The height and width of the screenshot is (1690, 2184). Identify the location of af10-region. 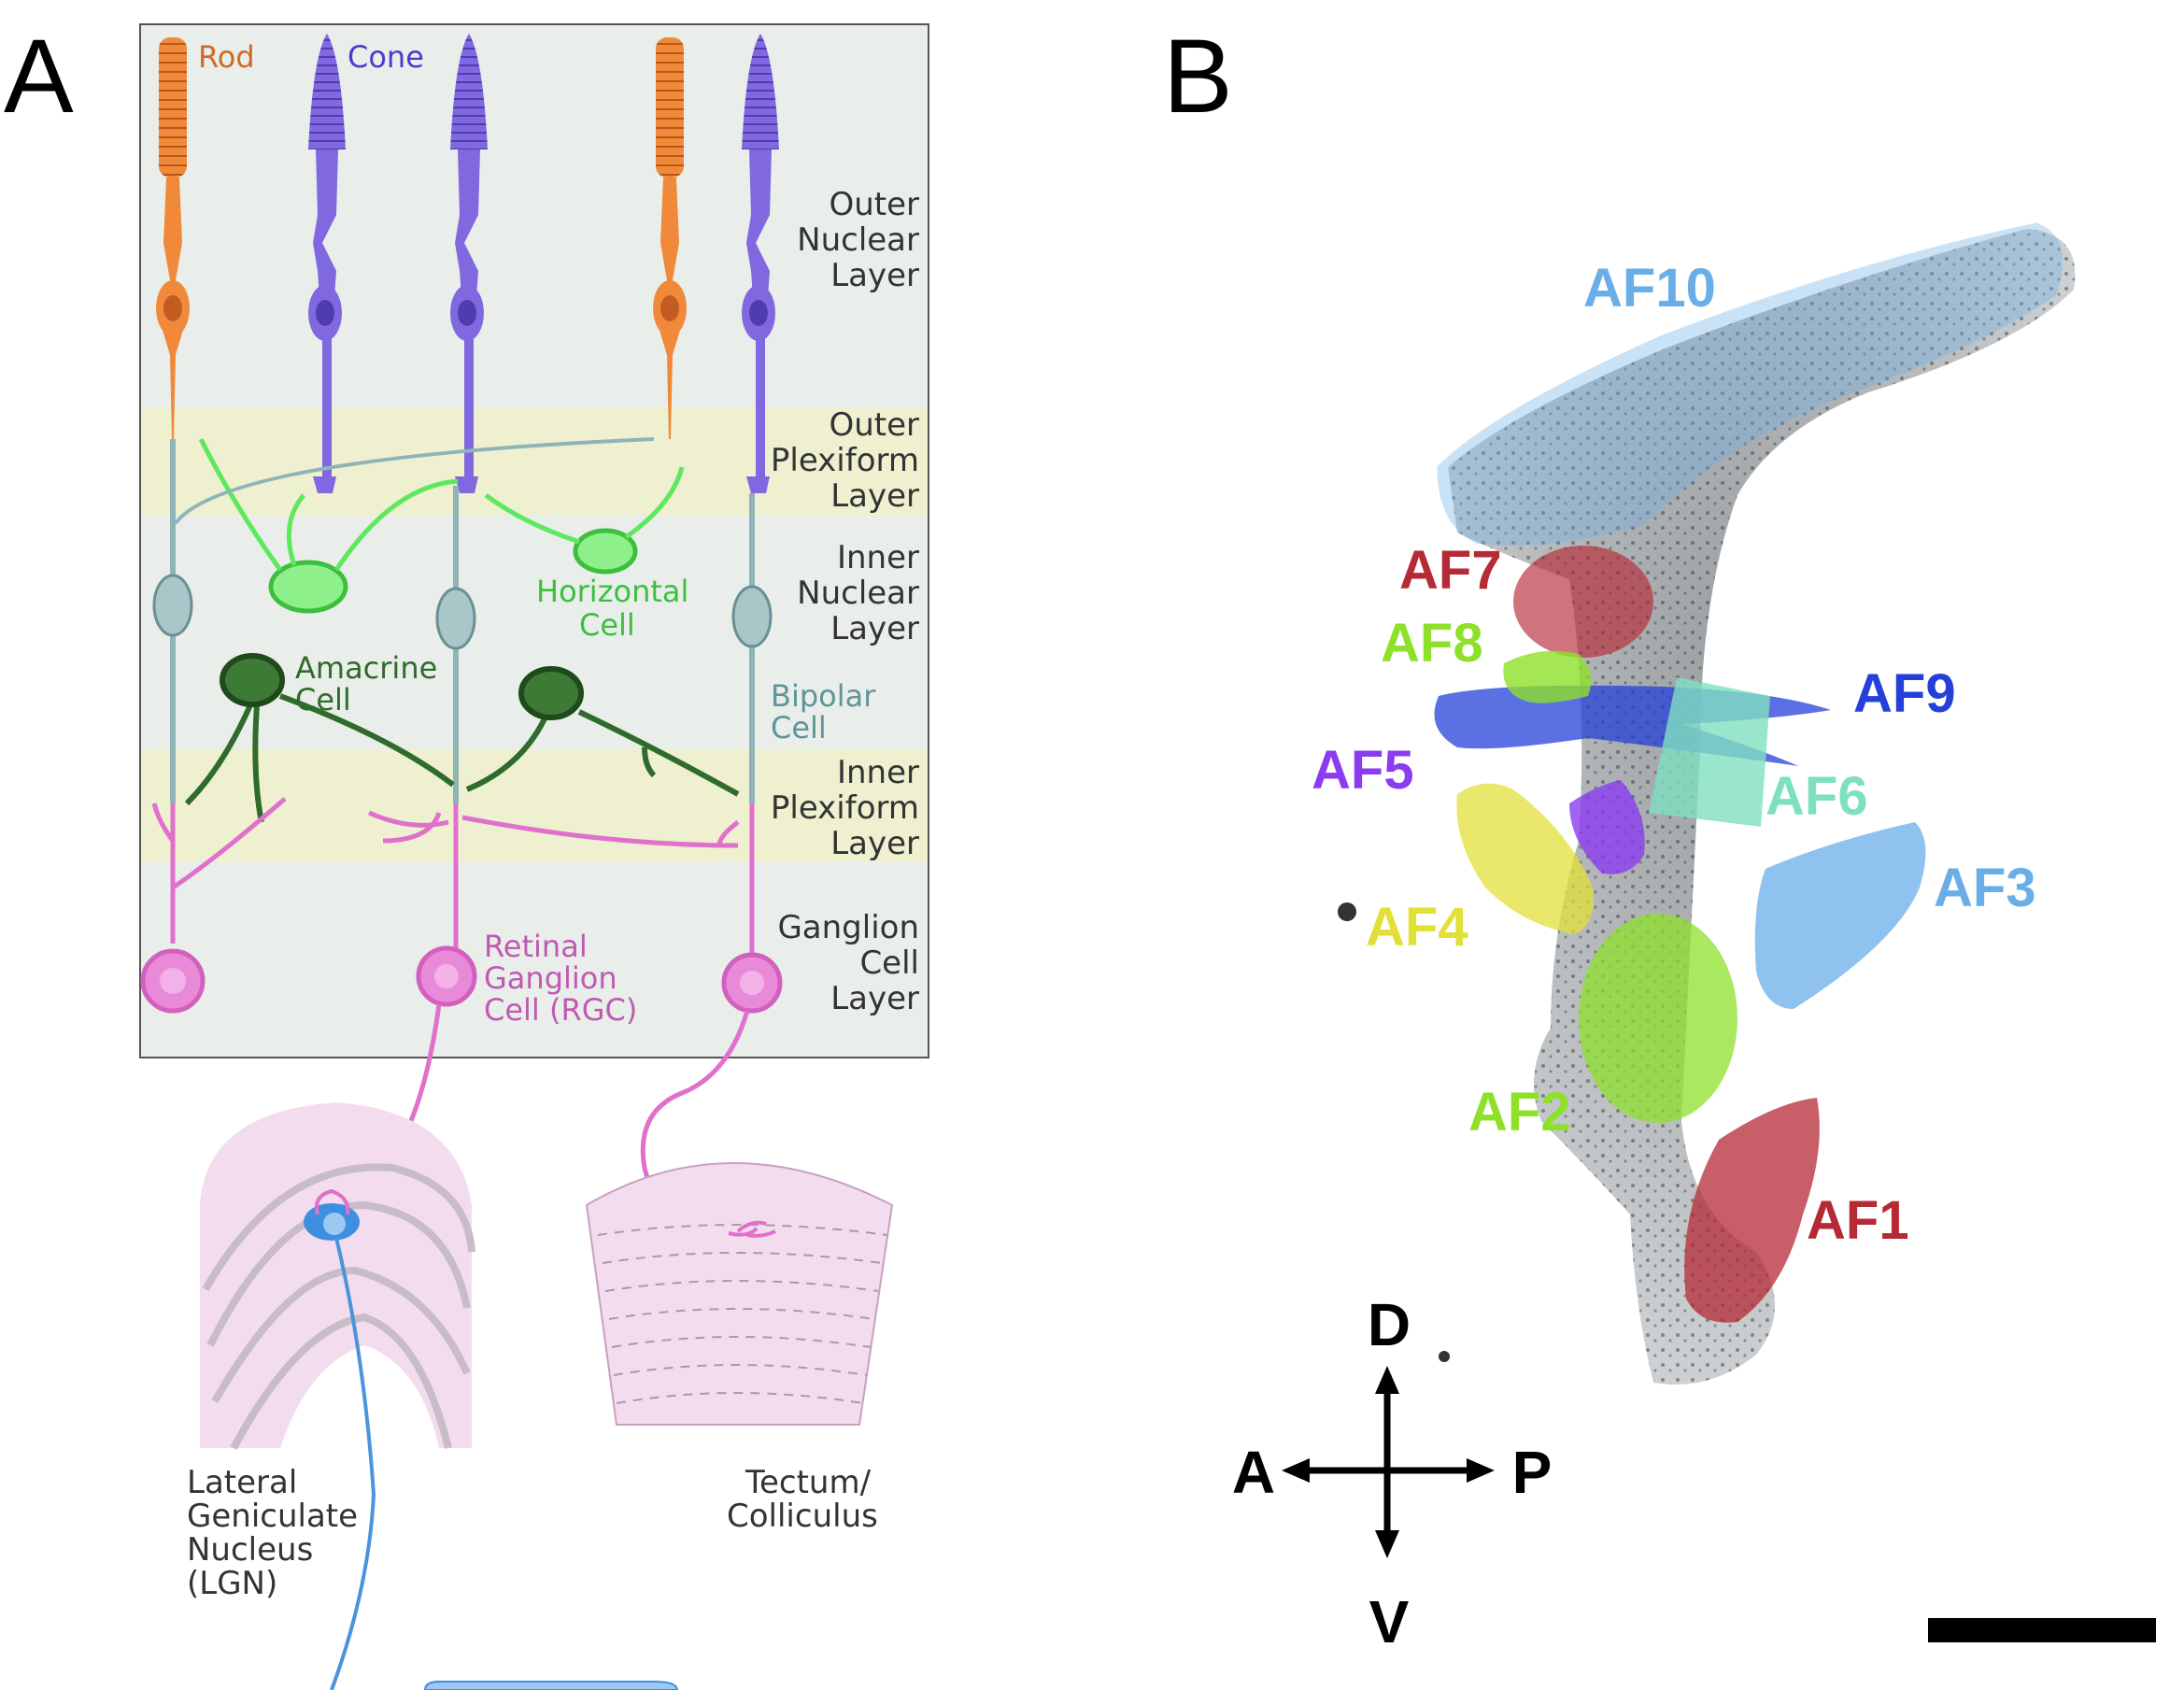
(1750, 384).